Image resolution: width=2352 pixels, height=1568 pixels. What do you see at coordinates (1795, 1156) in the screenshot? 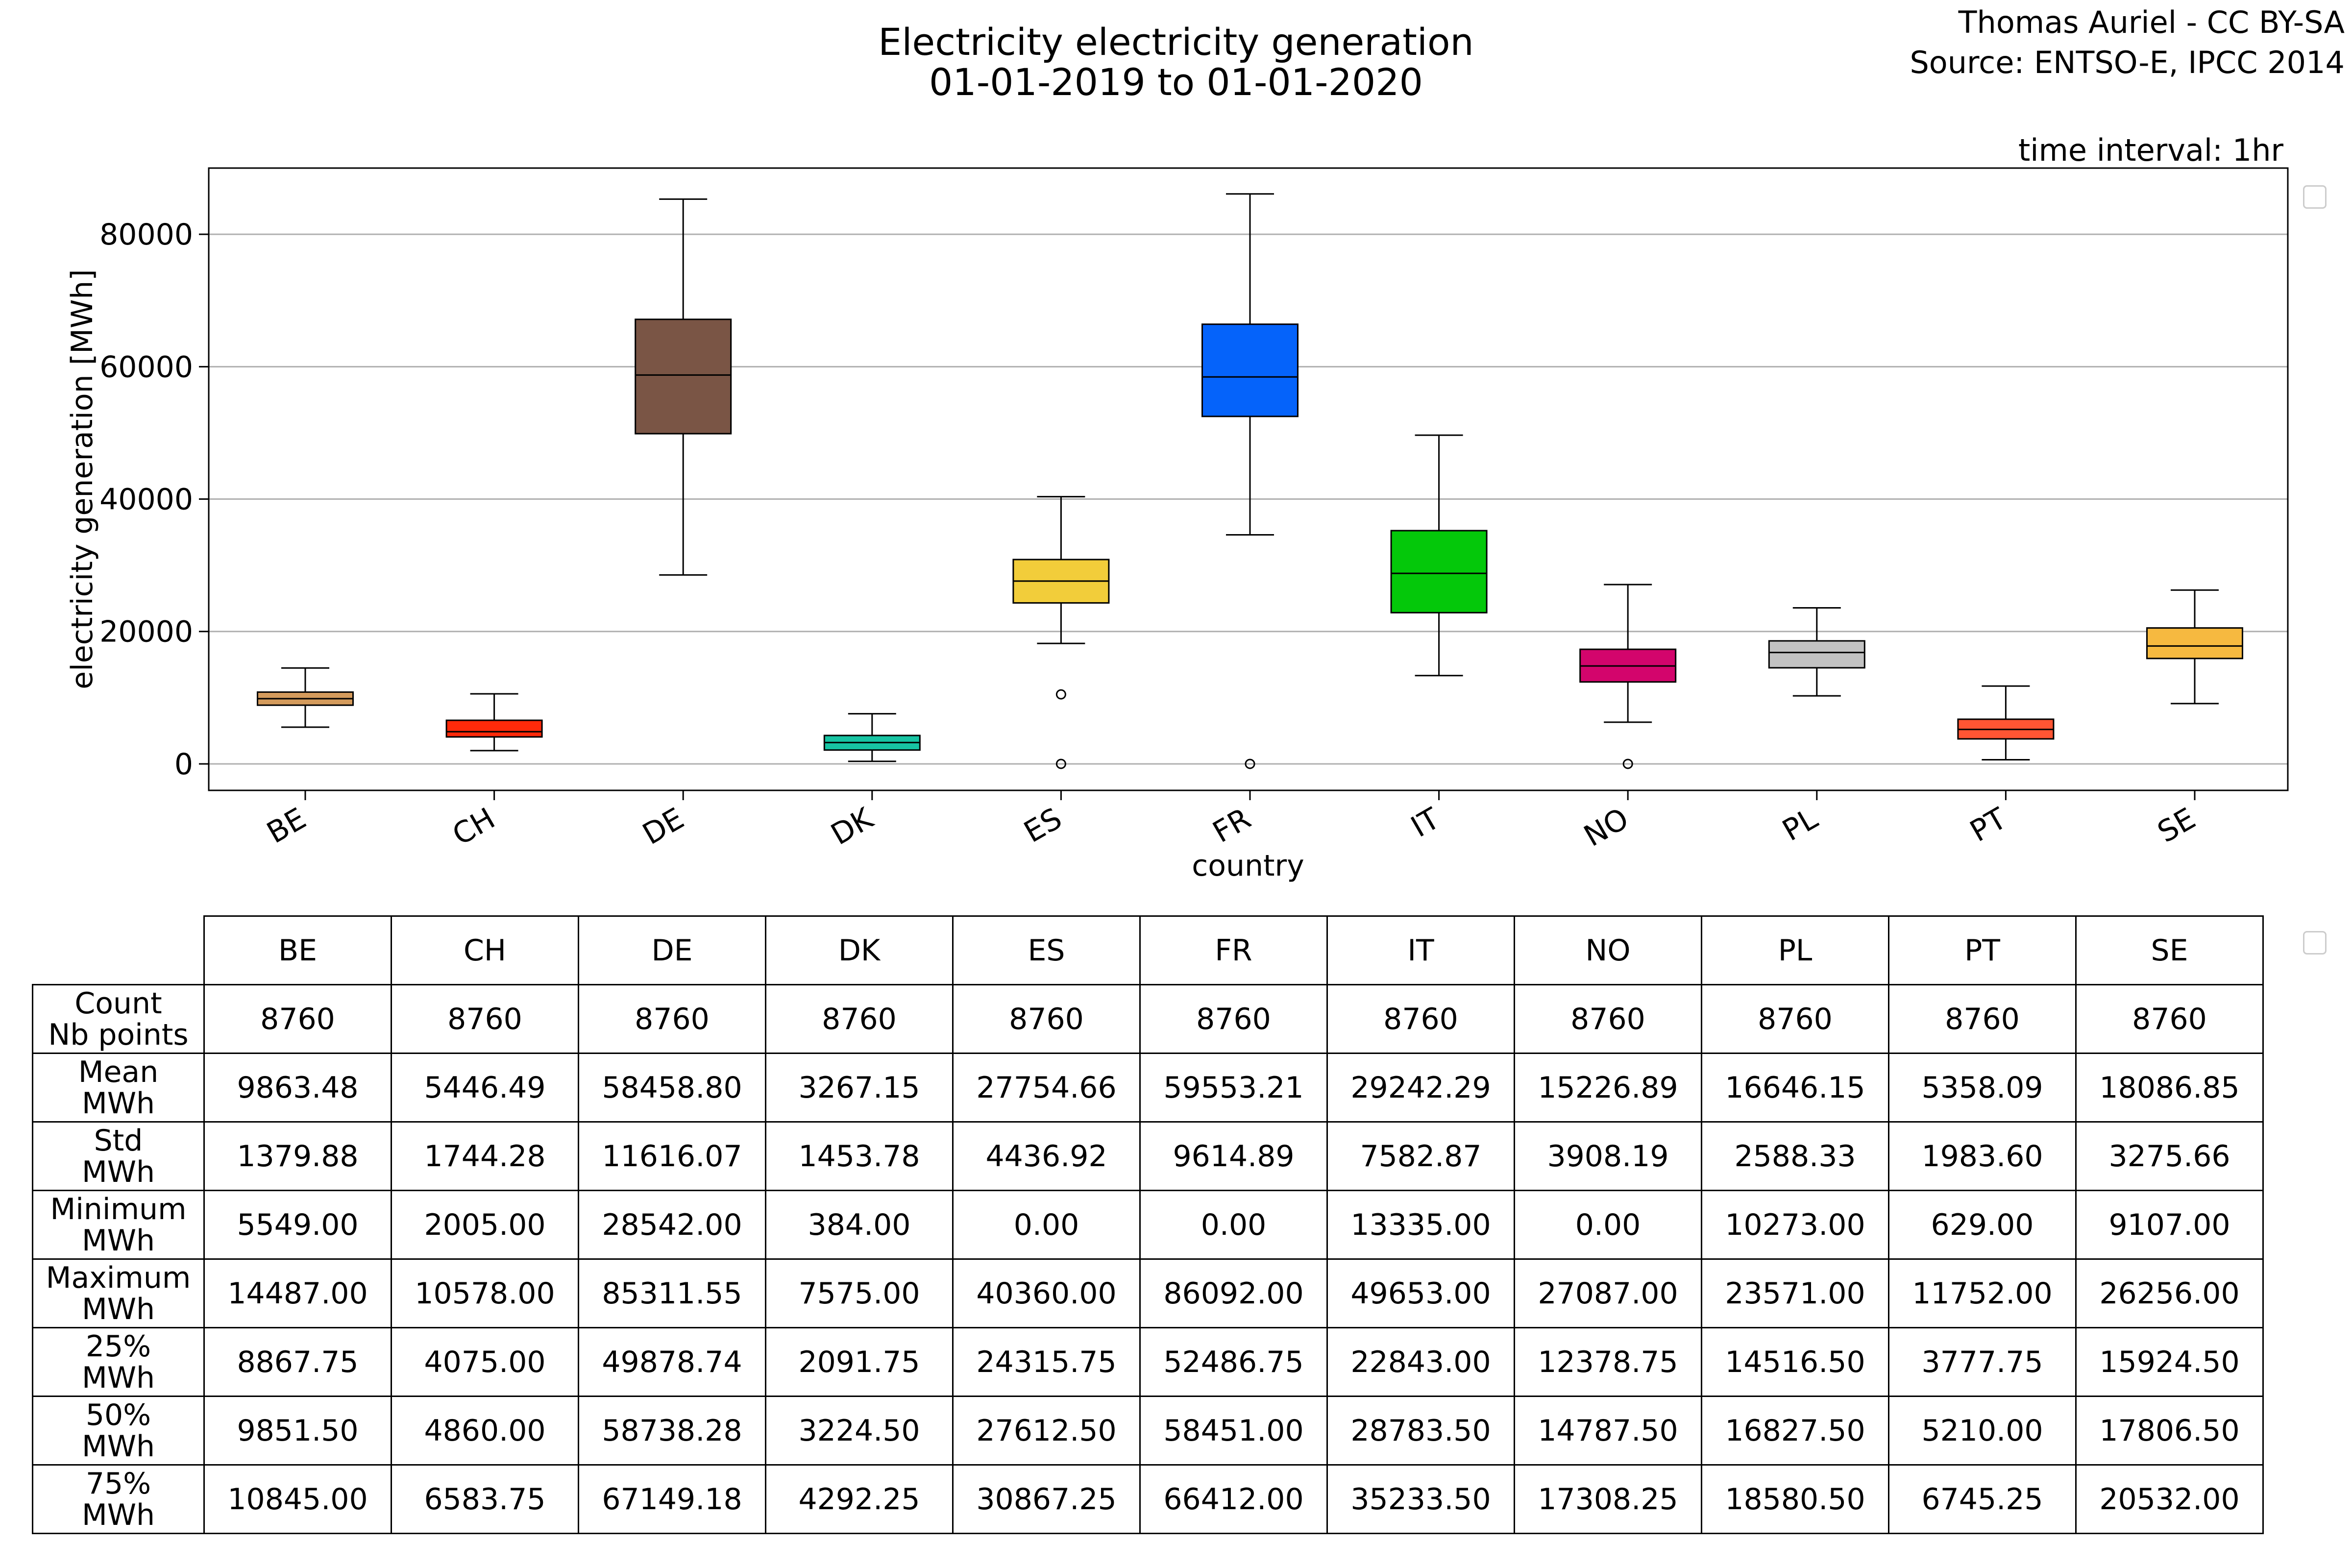
I see `table-cell: 2588.33` at bounding box center [1795, 1156].